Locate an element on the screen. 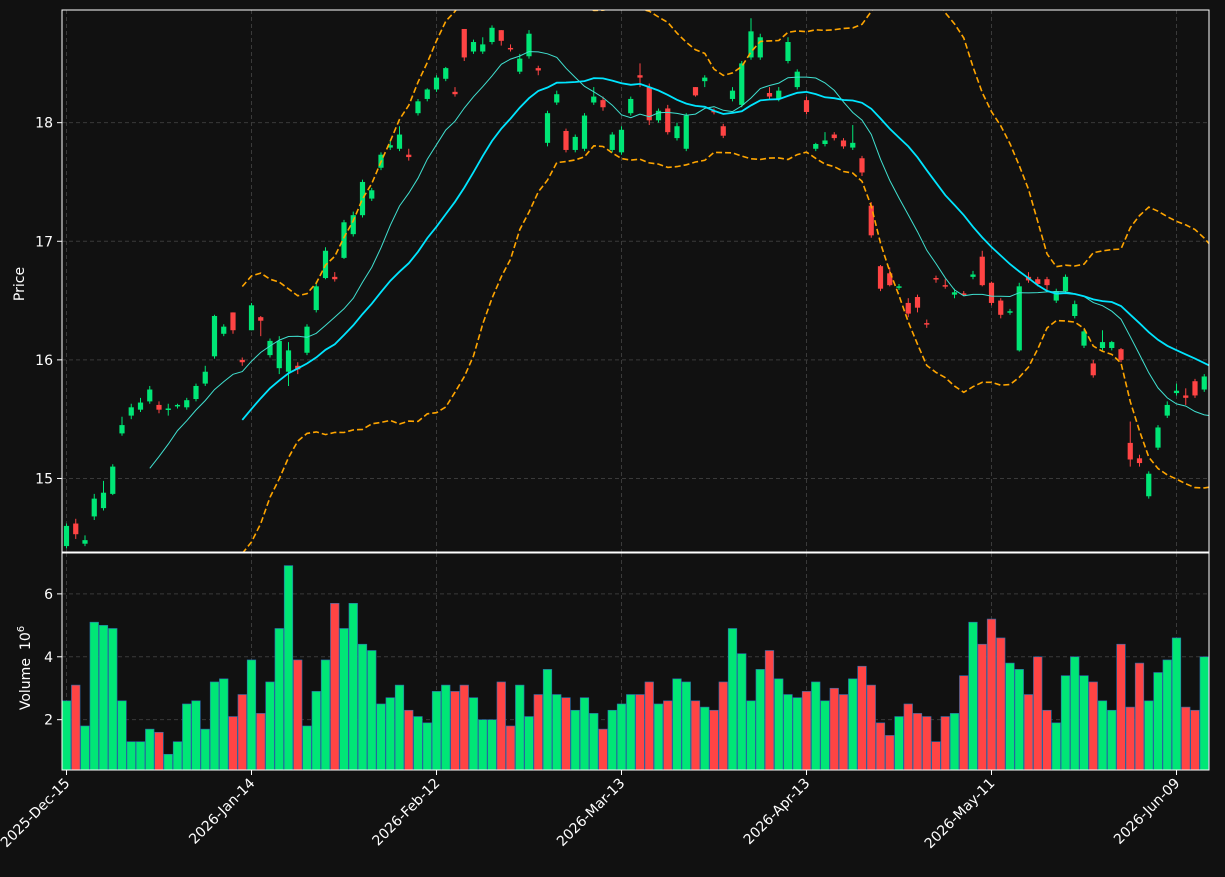 Image resolution: width=1225 pixels, height=877 pixels. x-tick-label: 2026-Jan-14 is located at coordinates (222, 811).